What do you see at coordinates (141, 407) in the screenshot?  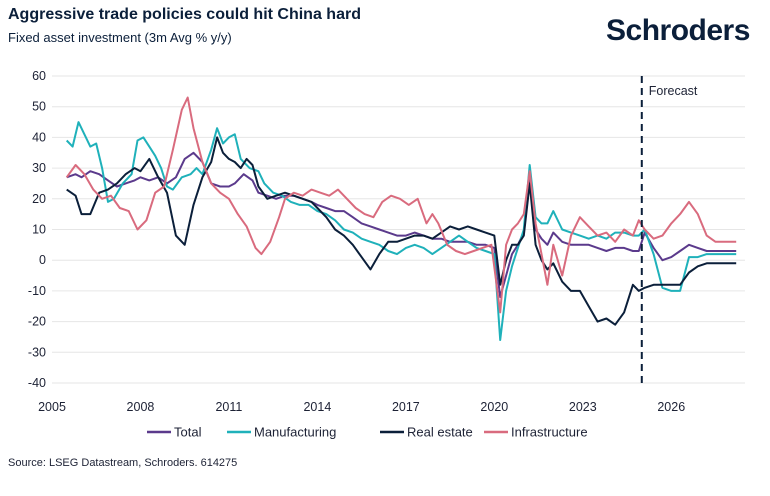 I see `x-tick-label: 2008` at bounding box center [141, 407].